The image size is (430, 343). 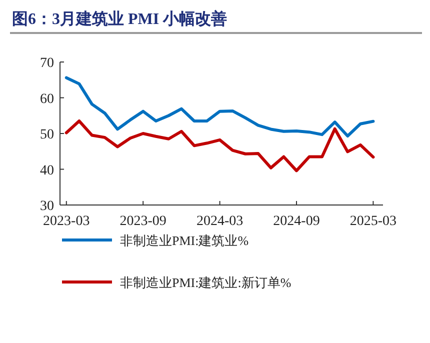 I want to click on y-tick-label: 60, so click(x=47, y=99).